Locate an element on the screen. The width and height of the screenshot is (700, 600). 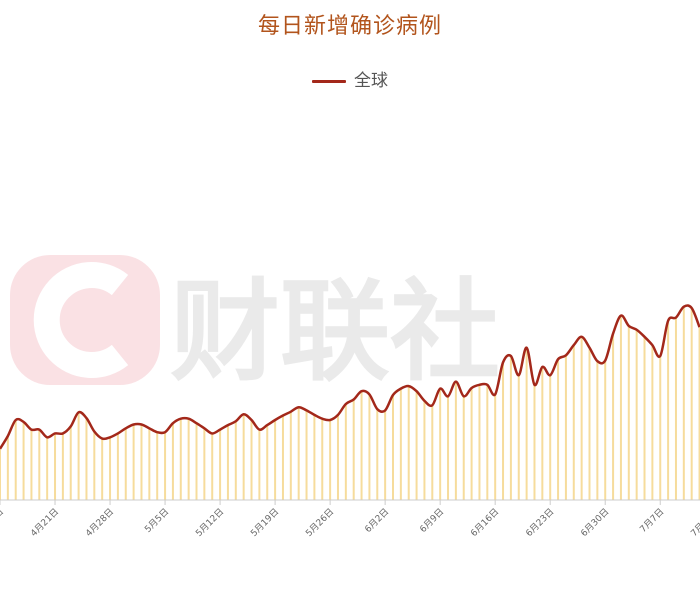
x-tick-label: 4月21日 is located at coordinates (44, 522).